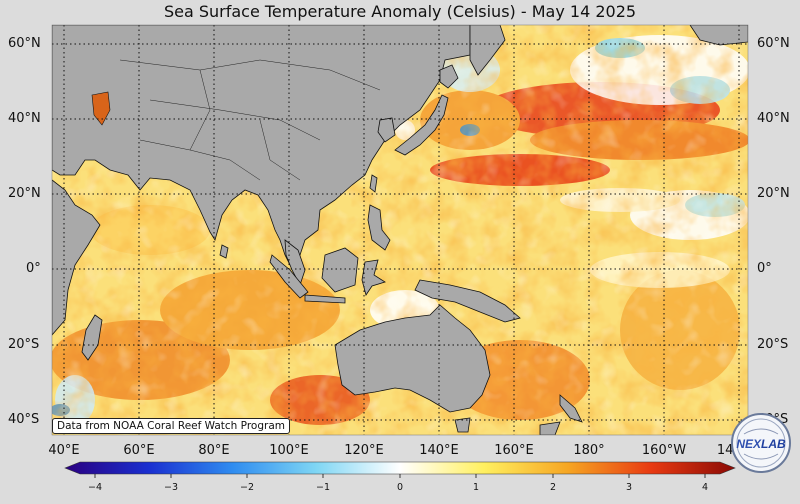 The width and height of the screenshot is (800, 504). I want to click on new-guinea, so click(467, 301).